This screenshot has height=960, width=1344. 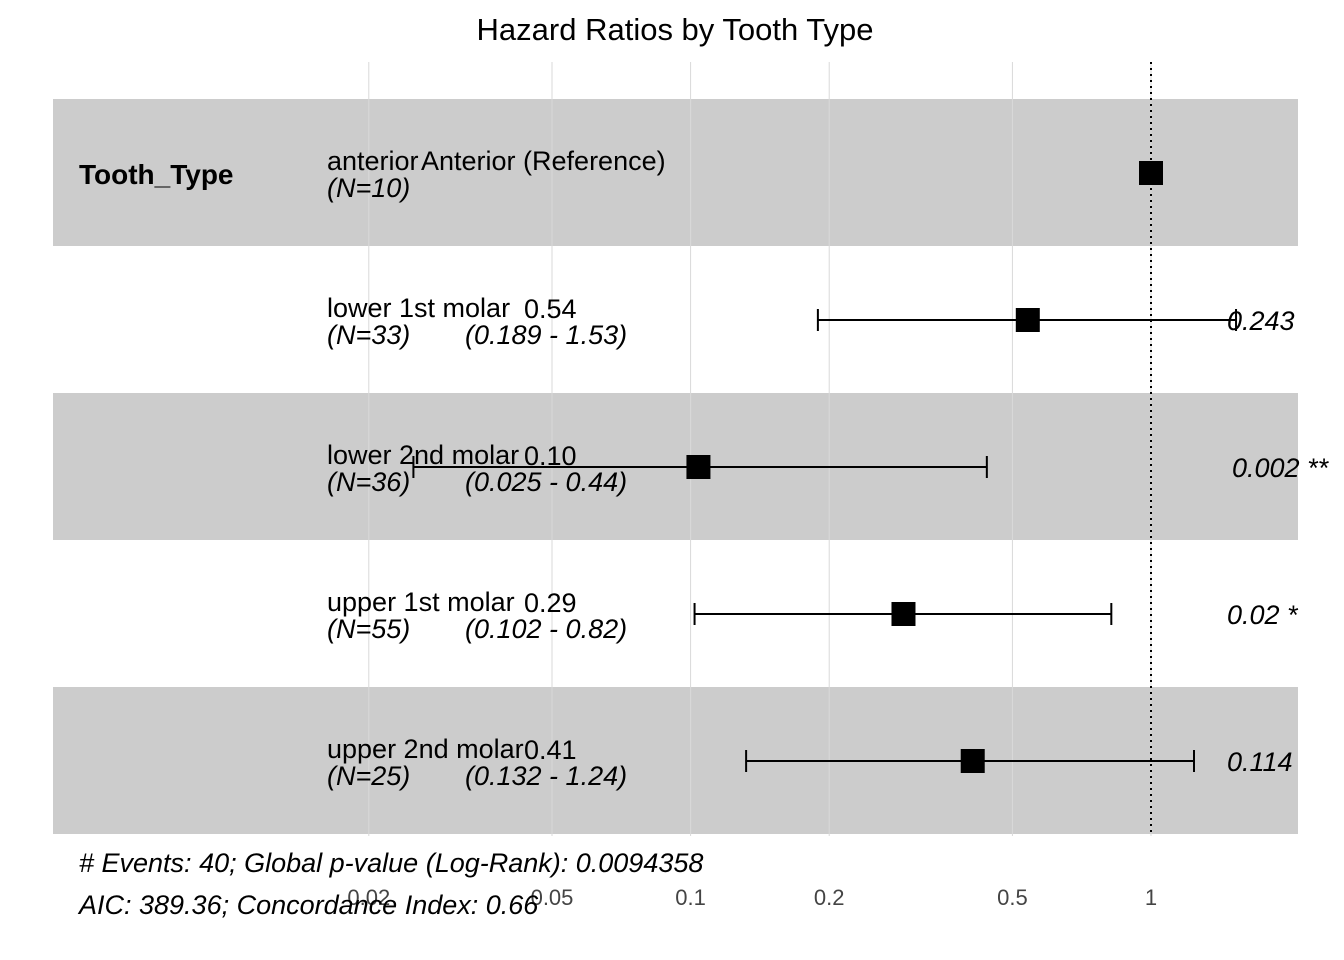 I want to click on ci-label: (0.189 - 1.53), so click(x=546, y=335).